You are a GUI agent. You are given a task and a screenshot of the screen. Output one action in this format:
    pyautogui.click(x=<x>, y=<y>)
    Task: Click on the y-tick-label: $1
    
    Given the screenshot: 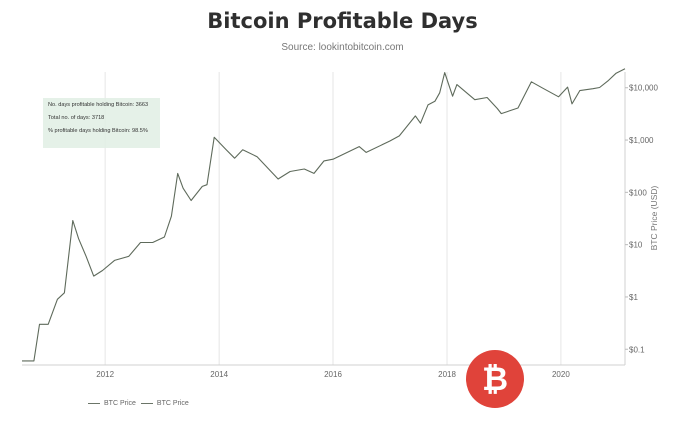 What is the action you would take?
    pyautogui.click(x=633, y=297)
    